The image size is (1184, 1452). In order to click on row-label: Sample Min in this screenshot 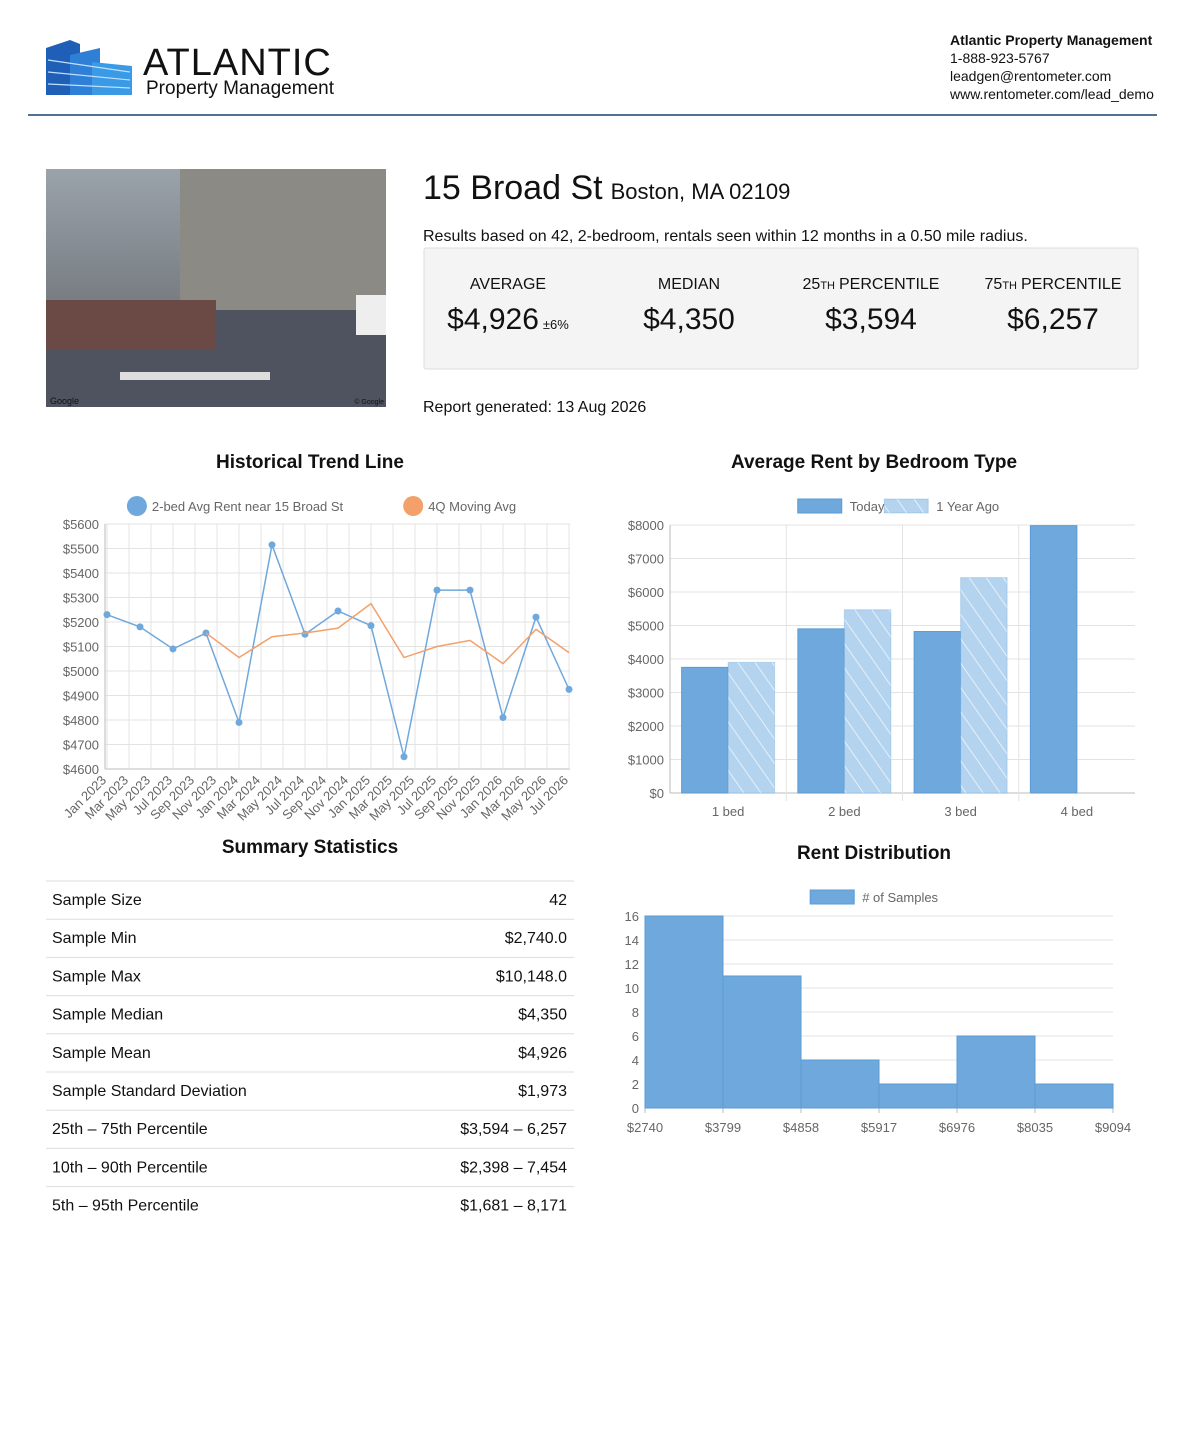, I will do `click(94, 938)`.